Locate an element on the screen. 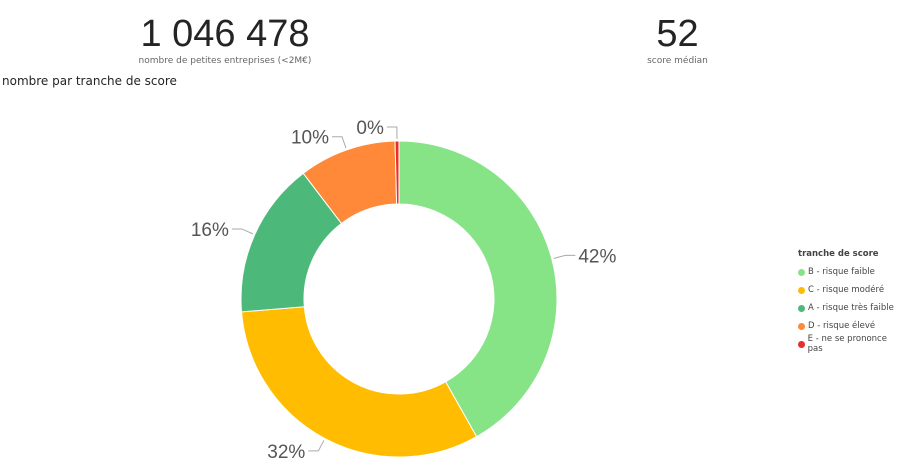 Image resolution: width=900 pixels, height=469 pixels. kpi-label: score médian is located at coordinates (677, 61).